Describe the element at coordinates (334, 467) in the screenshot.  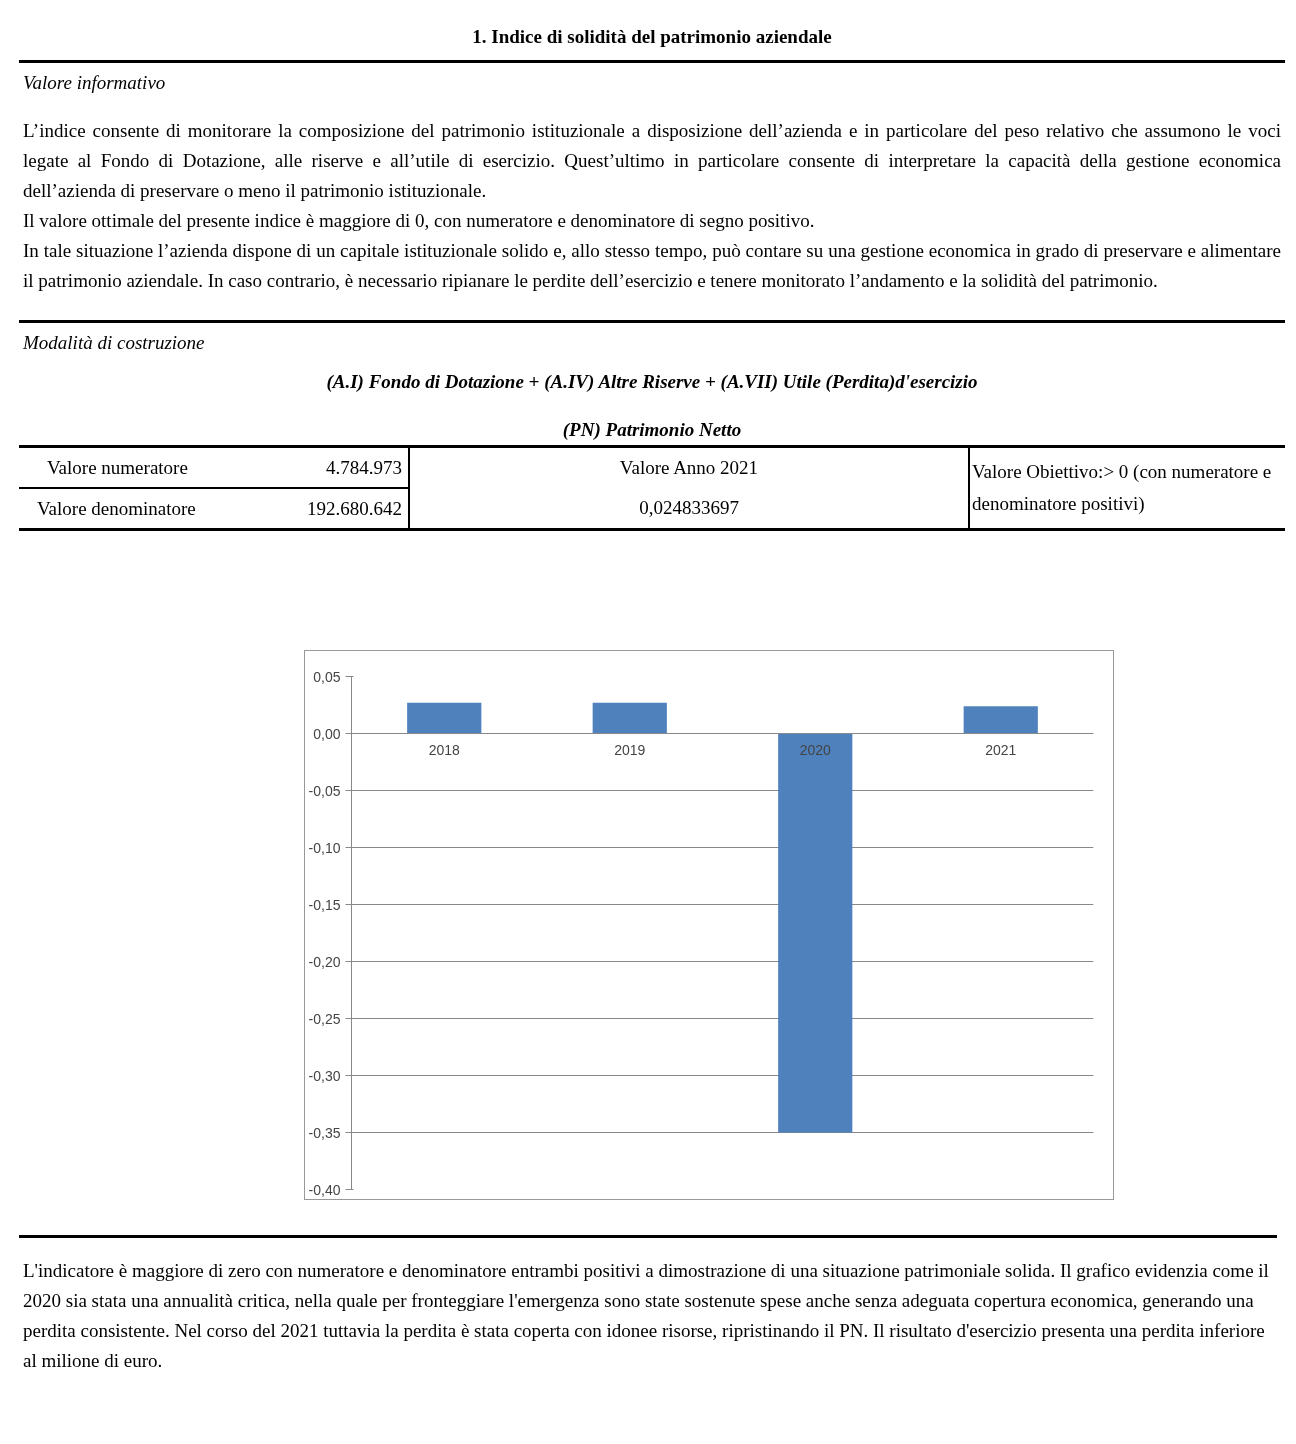
I see `text: 4.784.973` at that location.